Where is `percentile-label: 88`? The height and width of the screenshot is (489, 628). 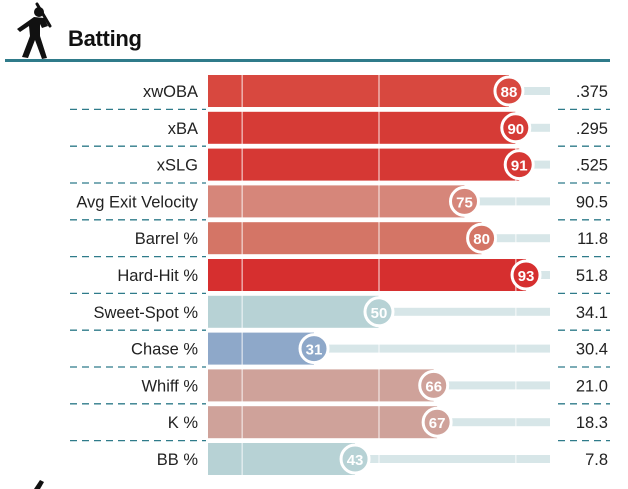 percentile-label: 88 is located at coordinates (509, 92).